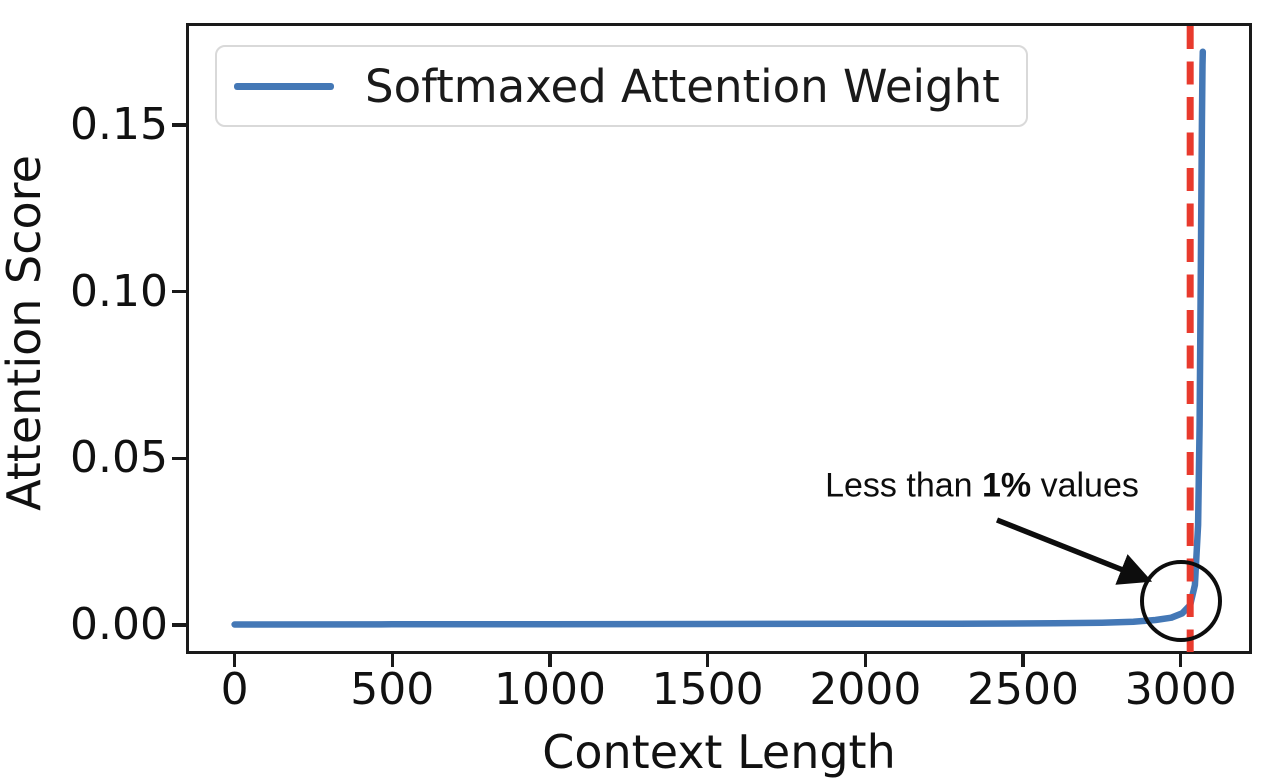 The image size is (1280, 783). Describe the element at coordinates (865, 689) in the screenshot. I see `x-tick-label: 2000` at that location.